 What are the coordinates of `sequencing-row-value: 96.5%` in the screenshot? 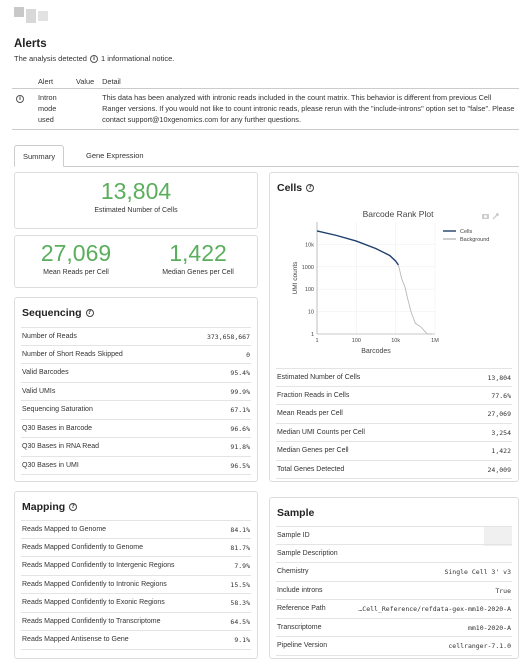 It's located at (240, 465).